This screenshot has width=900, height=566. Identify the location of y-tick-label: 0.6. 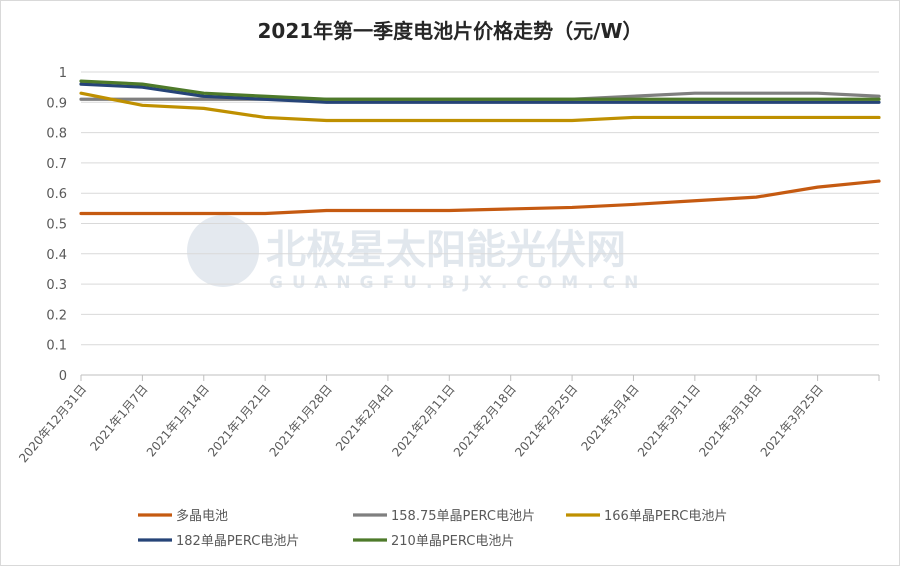
(56, 194).